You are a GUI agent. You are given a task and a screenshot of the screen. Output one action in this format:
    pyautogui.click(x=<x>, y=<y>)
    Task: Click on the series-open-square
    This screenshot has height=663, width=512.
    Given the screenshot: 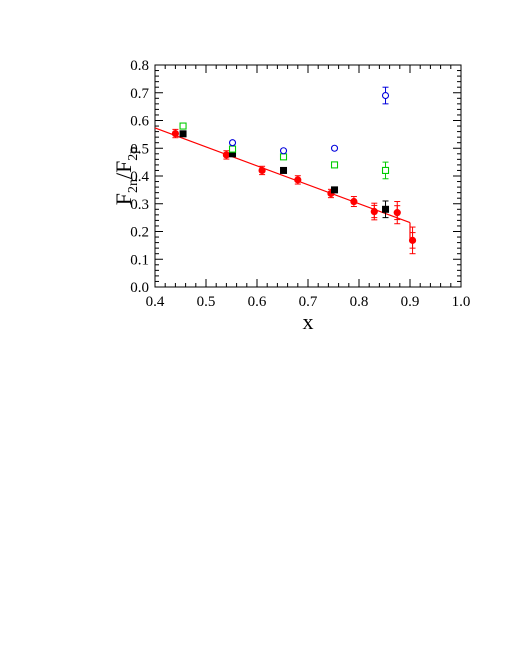 What is the action you would take?
    pyautogui.click(x=284, y=151)
    